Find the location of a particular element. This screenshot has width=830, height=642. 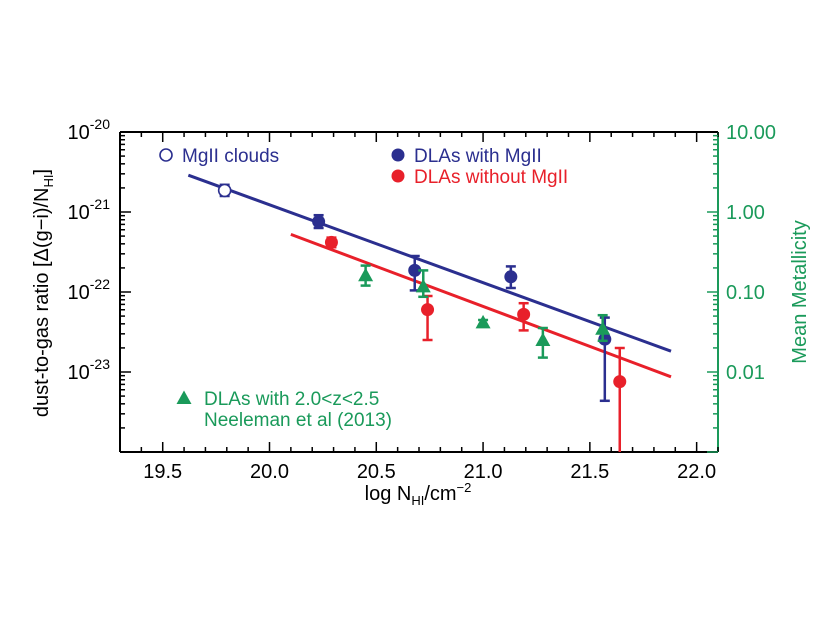

legend-label: MgII clouds is located at coordinates (230, 156).